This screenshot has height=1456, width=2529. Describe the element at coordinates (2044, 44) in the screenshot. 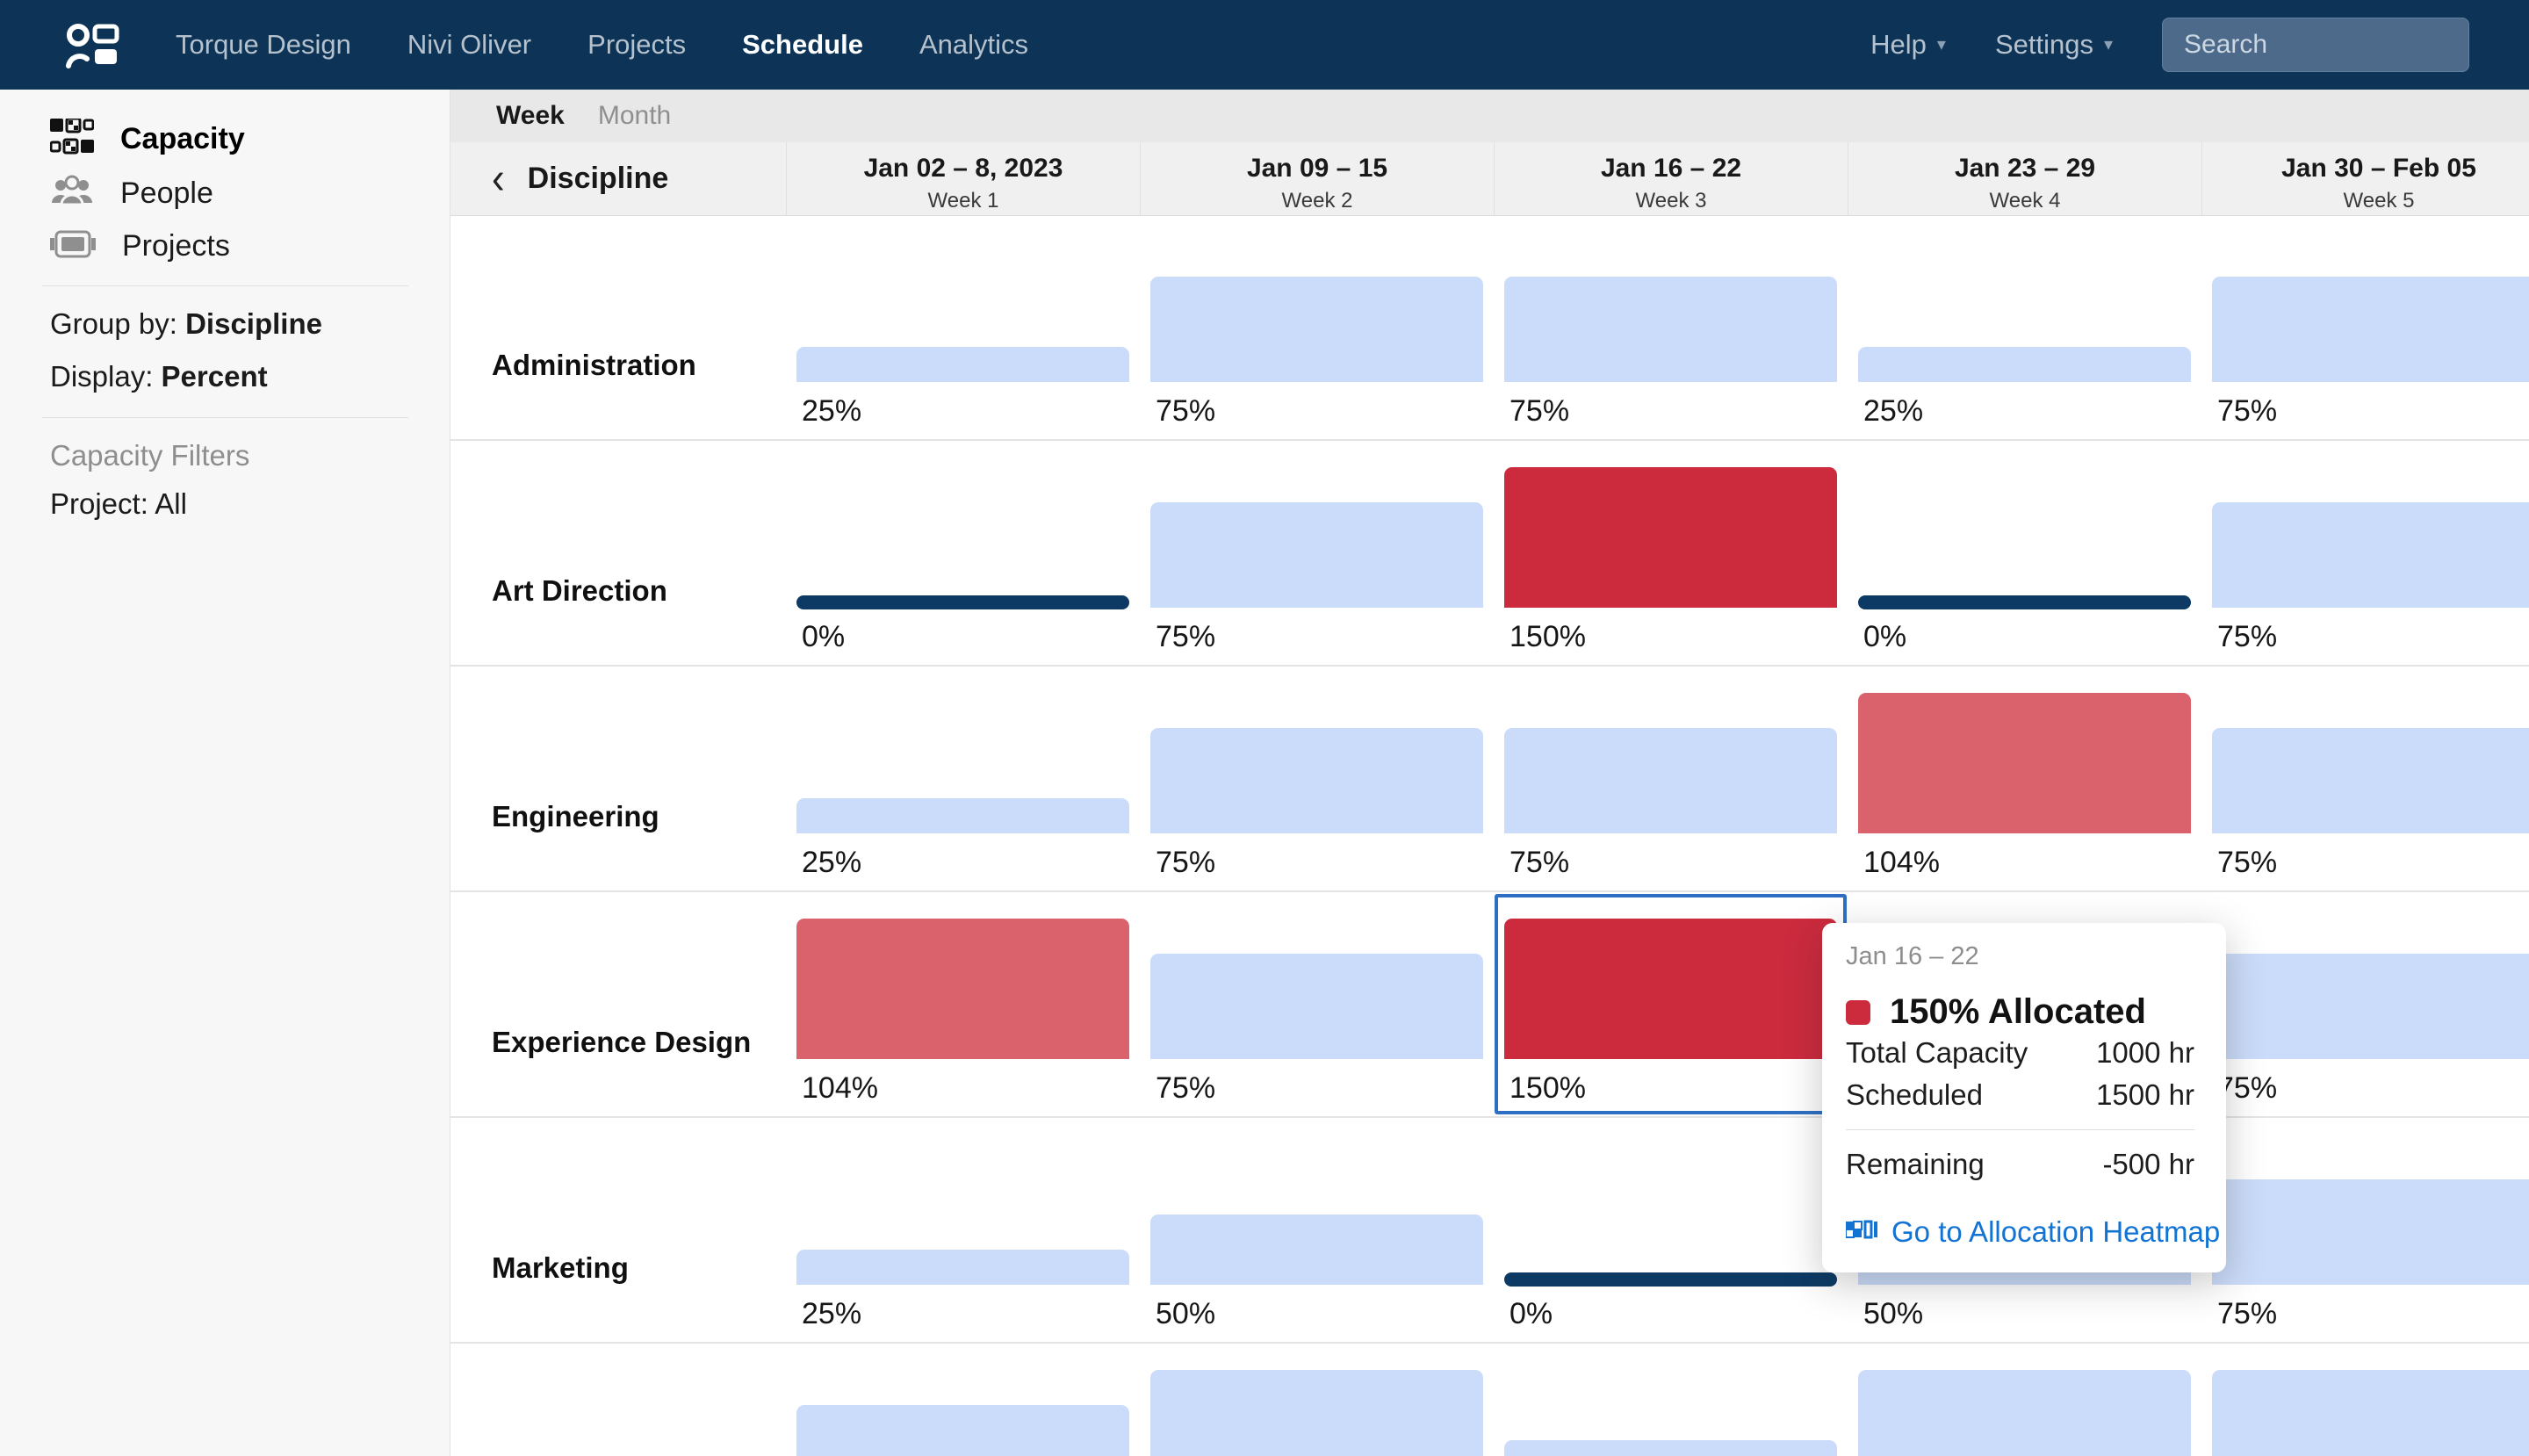

I see `settings-label: Settings` at that location.